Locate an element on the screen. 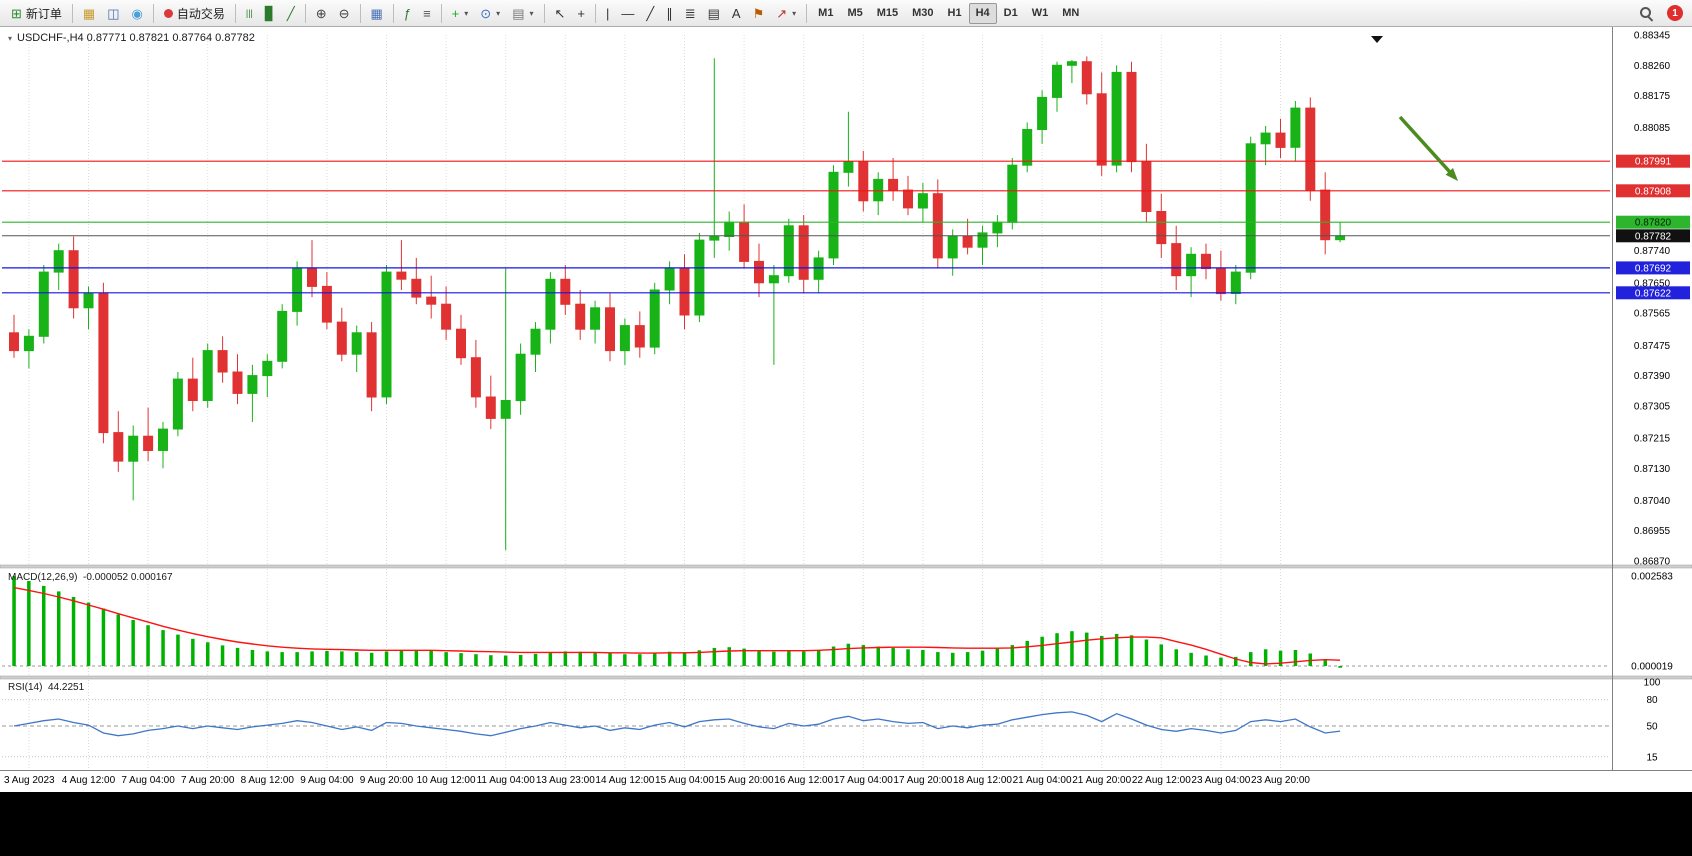 Image resolution: width=1692 pixels, height=856 pixels. auto-trading-label: 自动交易 is located at coordinates (200, 13).